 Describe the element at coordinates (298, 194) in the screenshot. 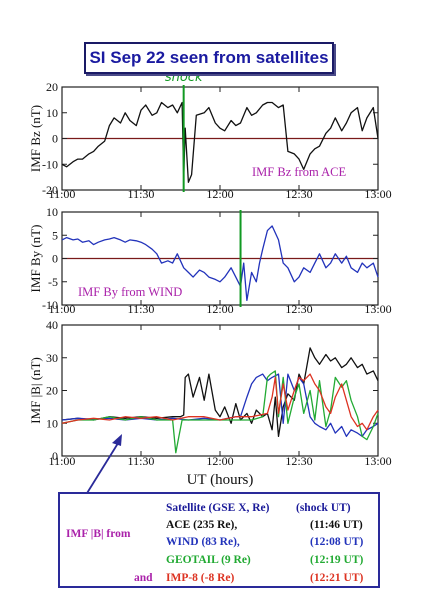

I see `panel-1-xtick-label: 12:30` at that location.